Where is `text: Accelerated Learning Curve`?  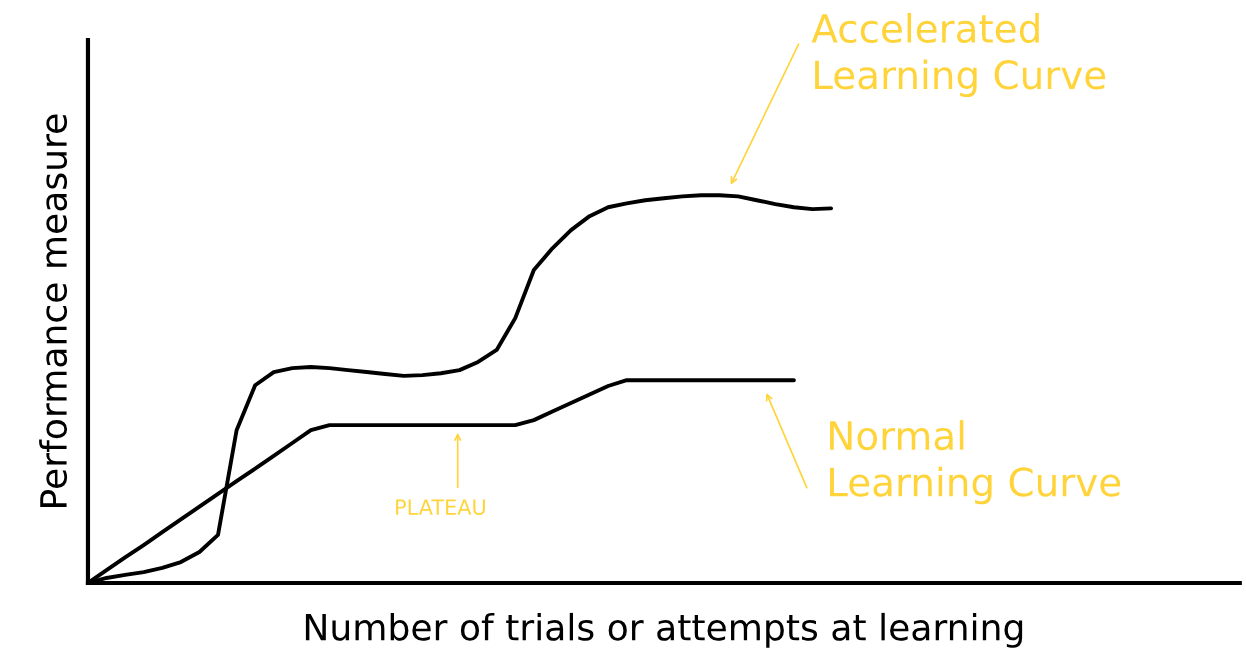 text: Accelerated Learning Curve is located at coordinates (958, 55).